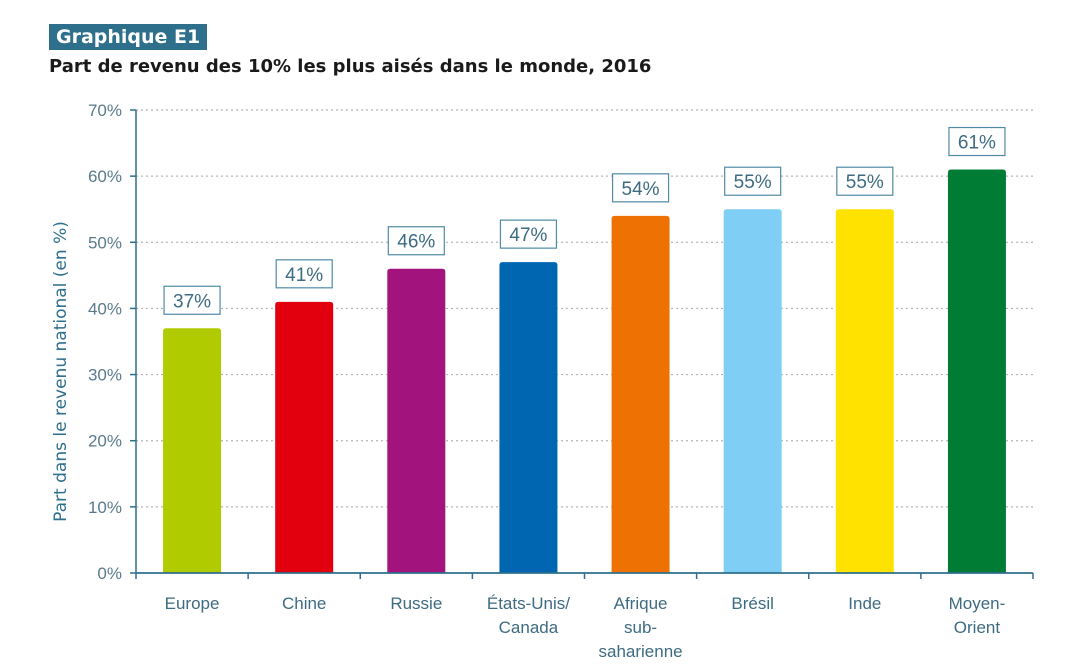  Describe the element at coordinates (528, 603) in the screenshot. I see `x-tick-label: États-Unis/` at that location.